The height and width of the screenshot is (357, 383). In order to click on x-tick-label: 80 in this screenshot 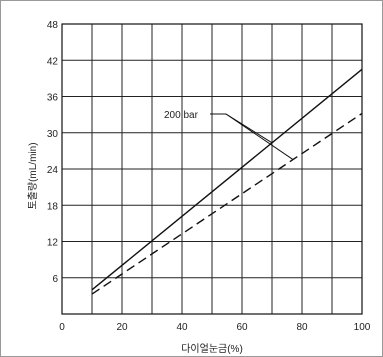, I will do `click(302, 327)`.